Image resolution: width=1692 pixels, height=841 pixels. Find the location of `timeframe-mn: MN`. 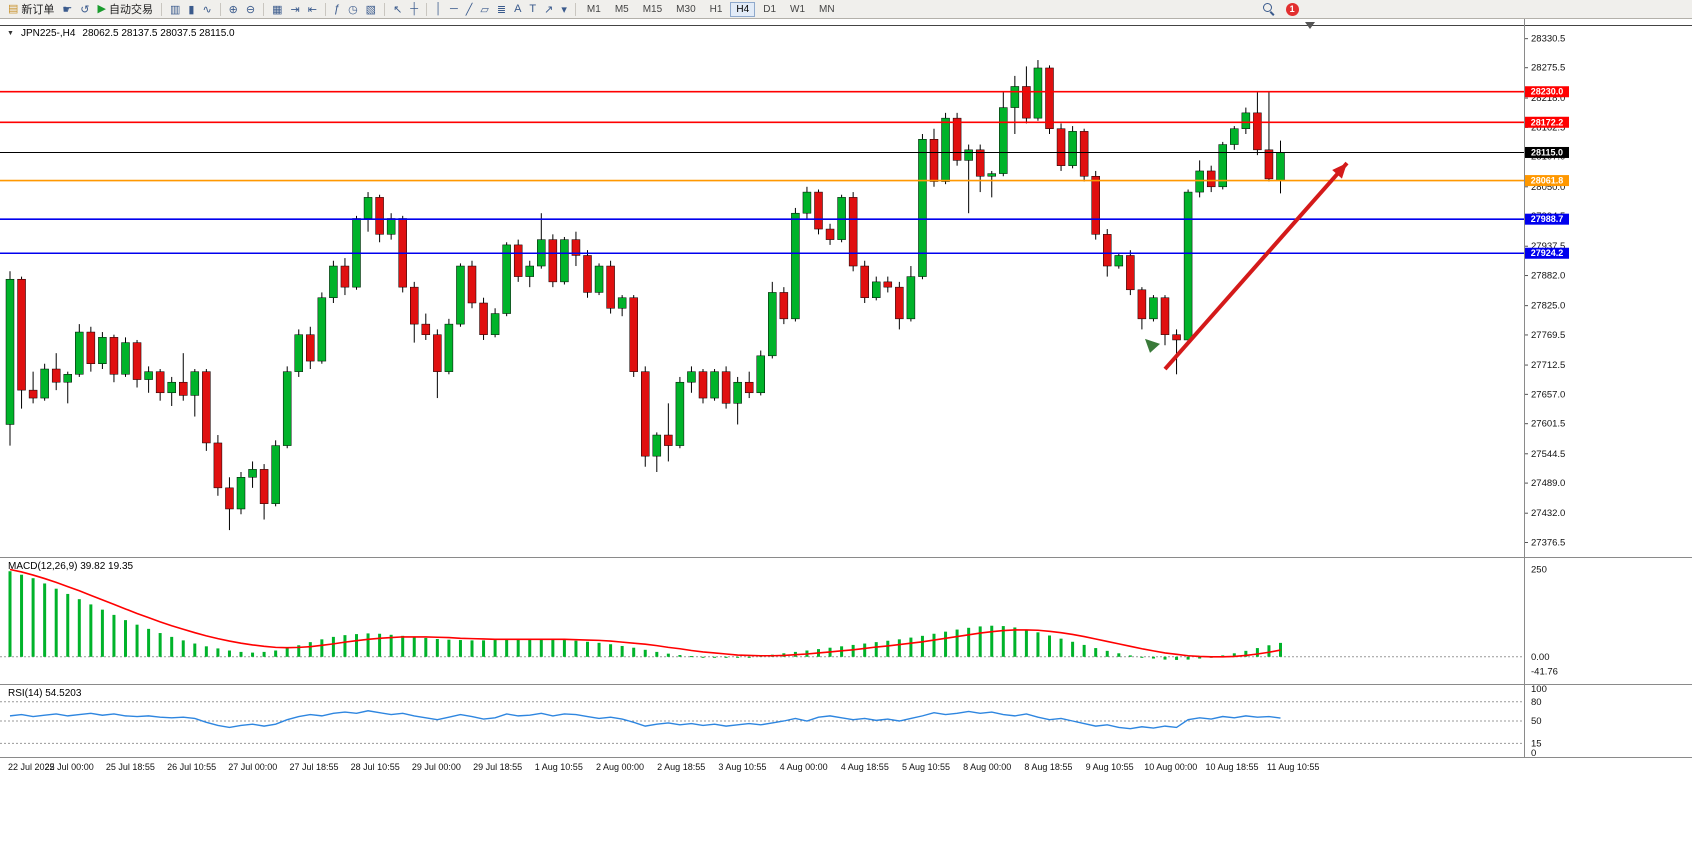

timeframe-mn: MN is located at coordinates (827, 9).